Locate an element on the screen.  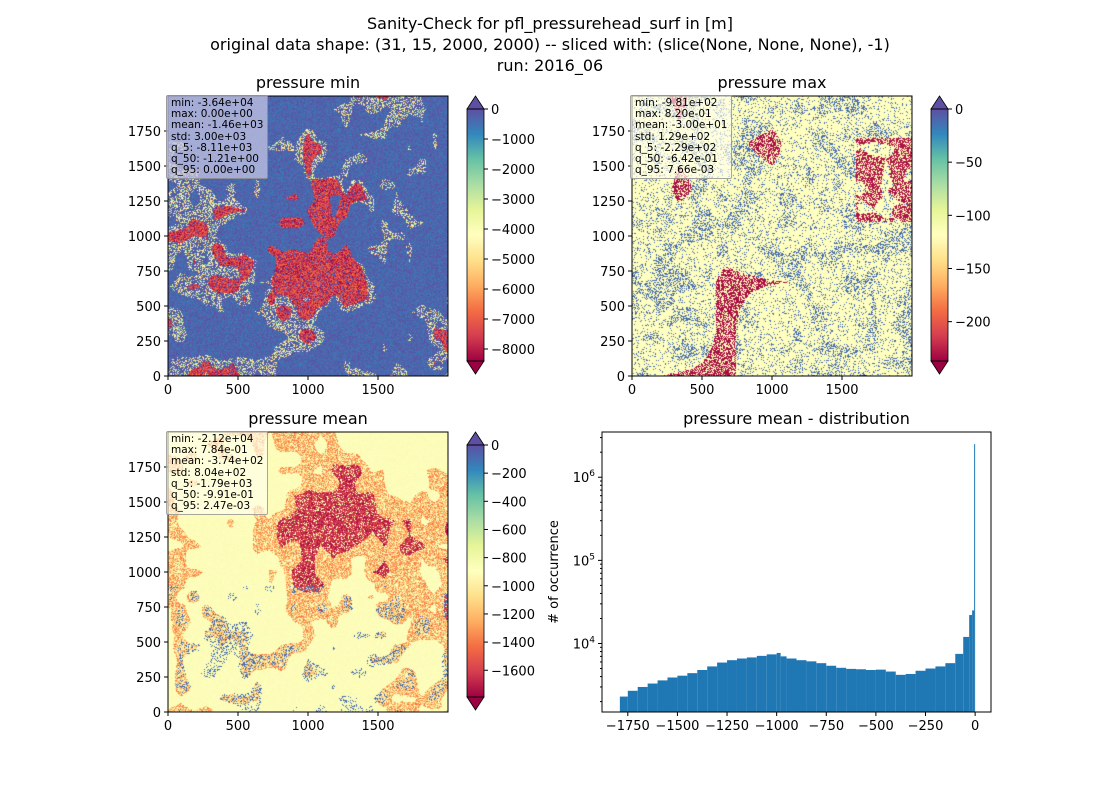
colorbar-tick-label: −800 is located at coordinates (509, 559).